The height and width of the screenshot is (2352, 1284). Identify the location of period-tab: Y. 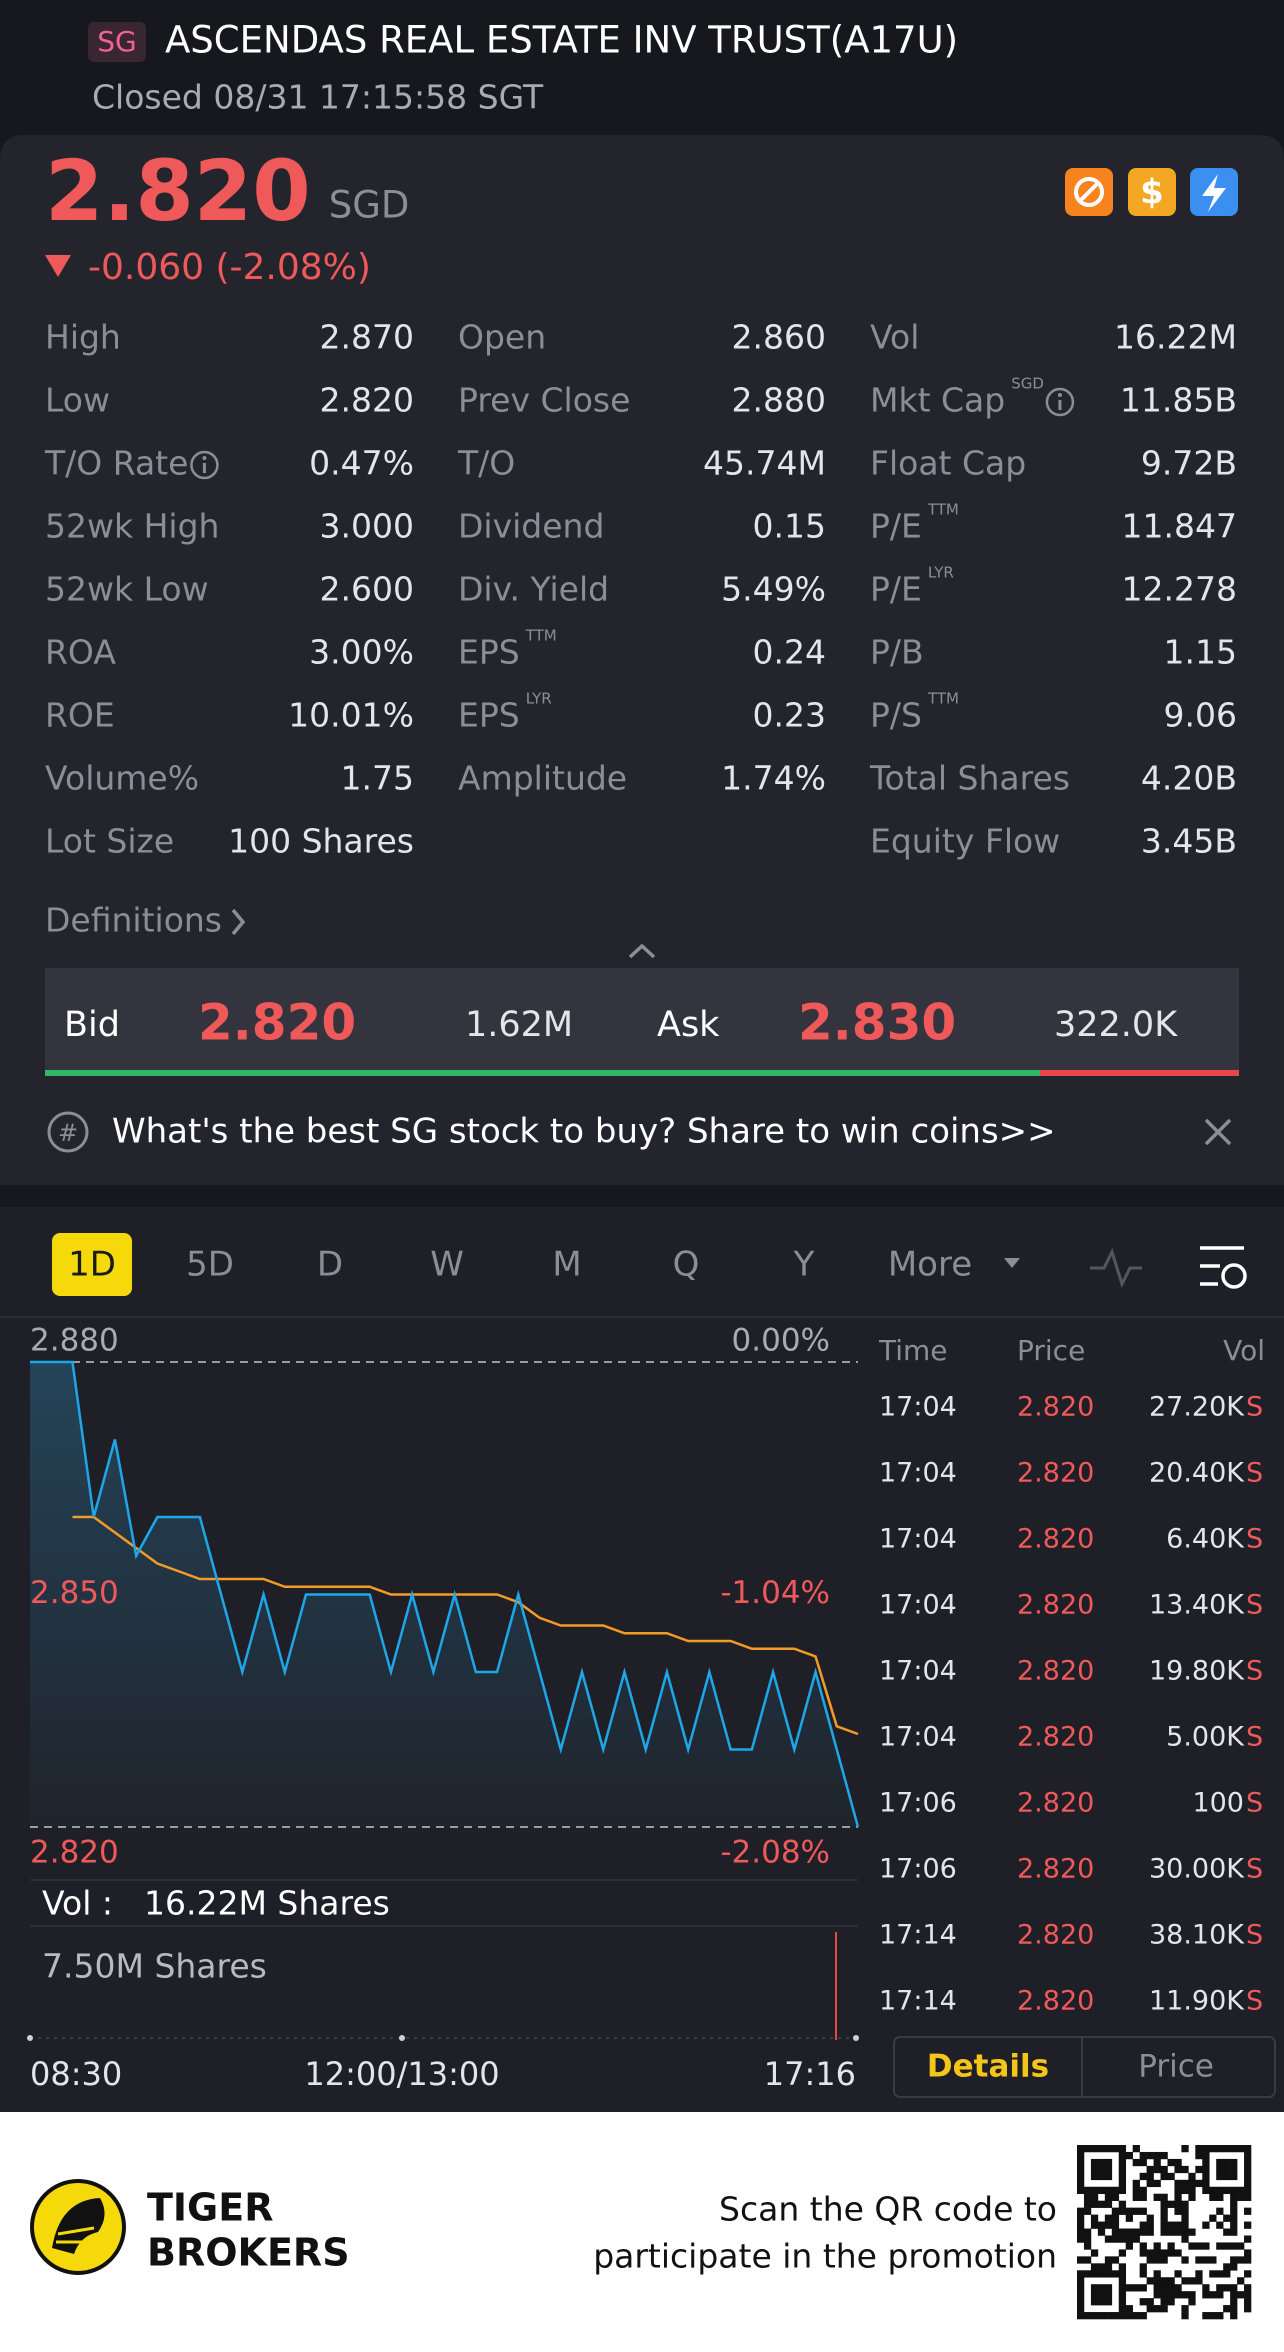
(804, 1265).